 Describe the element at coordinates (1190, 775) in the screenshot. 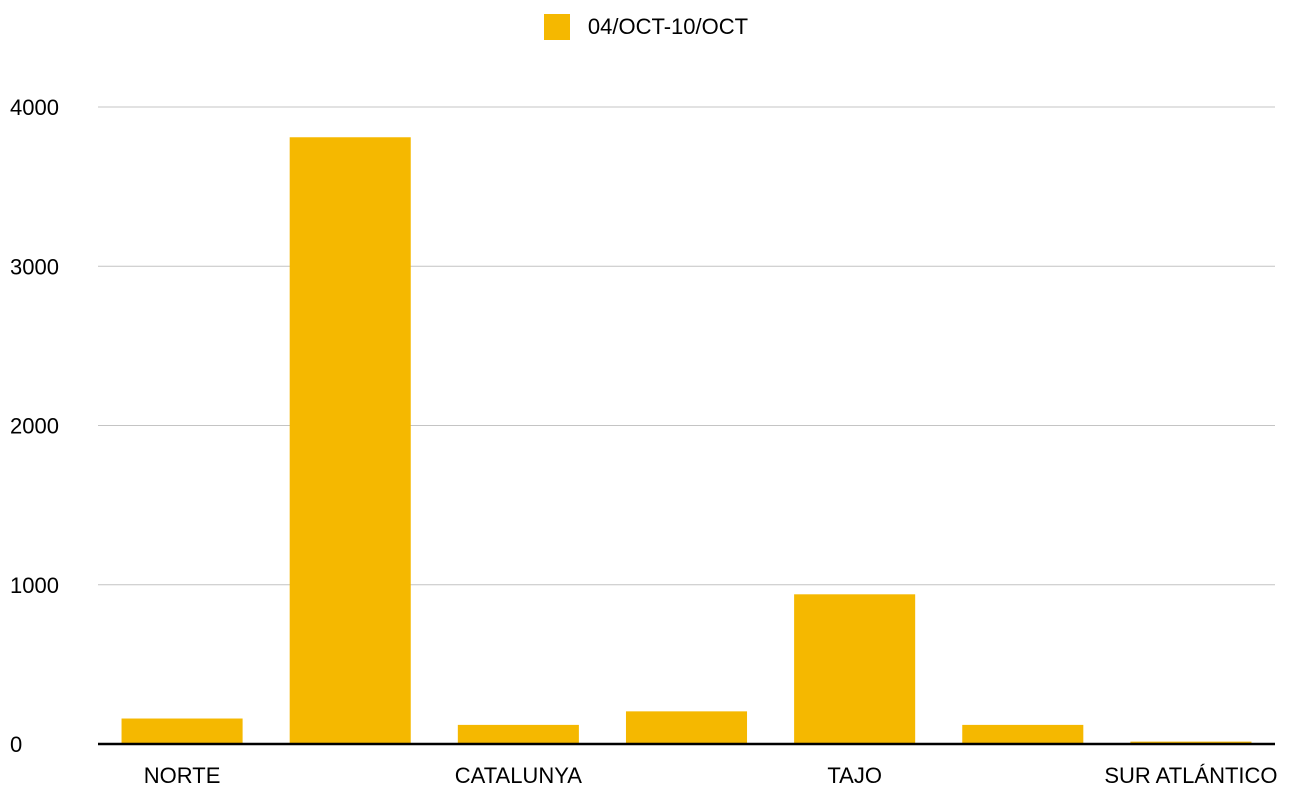

I see `x-tick-label: SUR ATLÁNTICO` at that location.